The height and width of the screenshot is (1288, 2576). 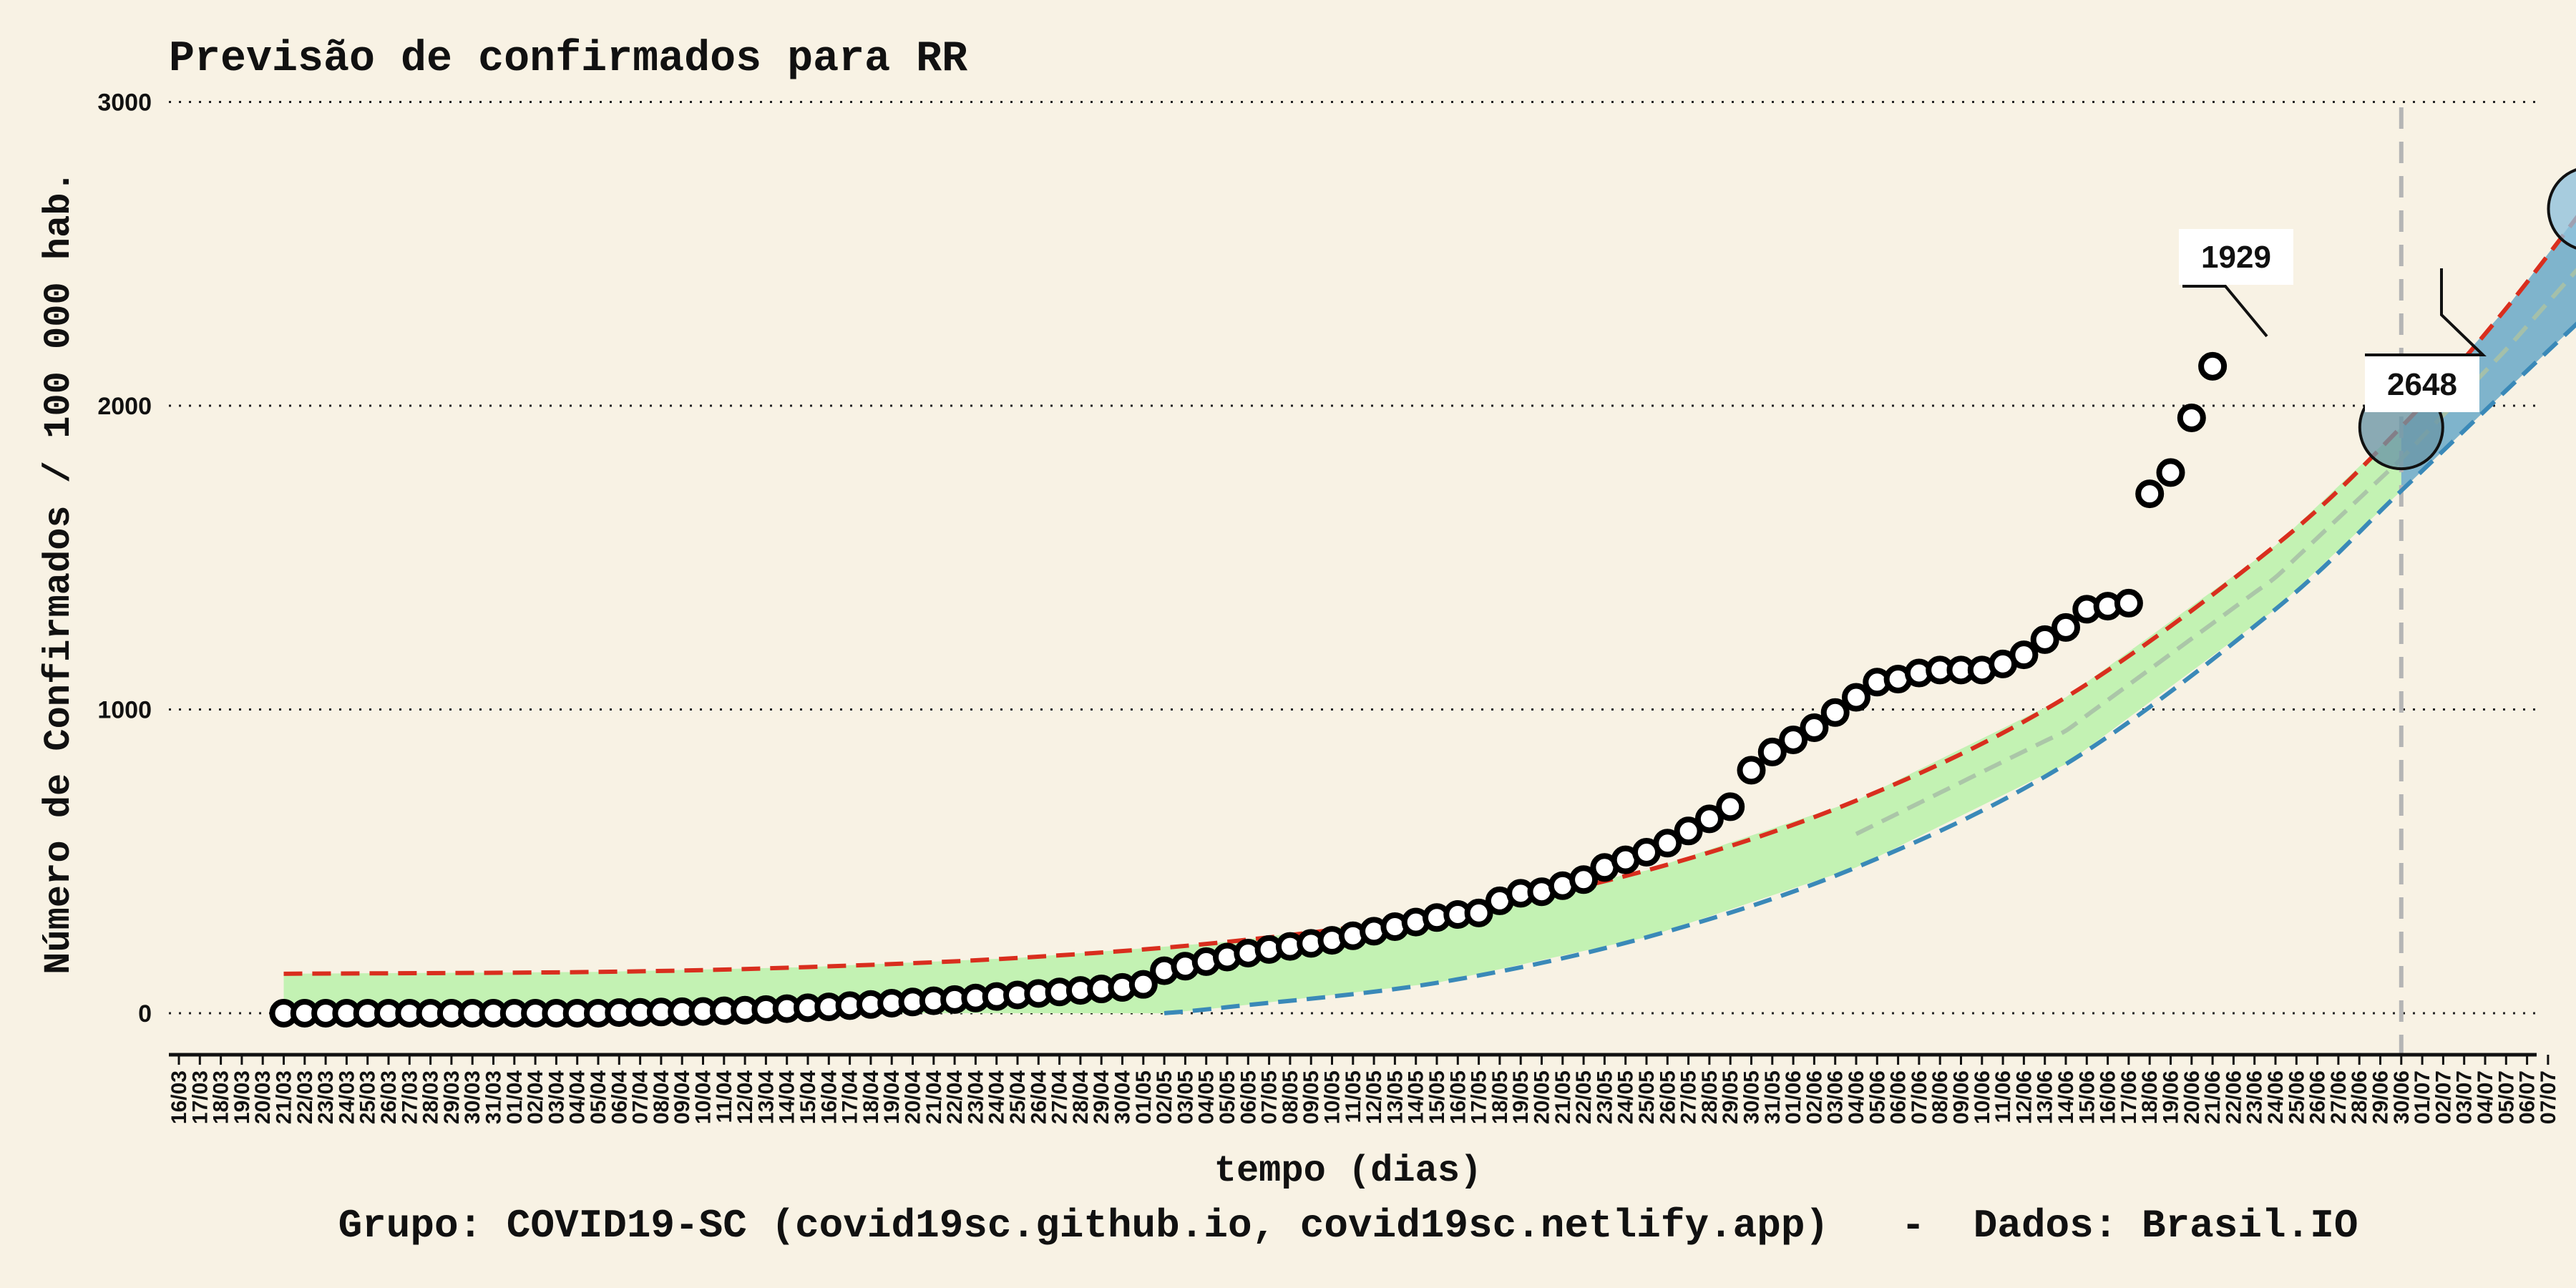 I want to click on x-tick-label: 02/04, so click(x=535, y=1097).